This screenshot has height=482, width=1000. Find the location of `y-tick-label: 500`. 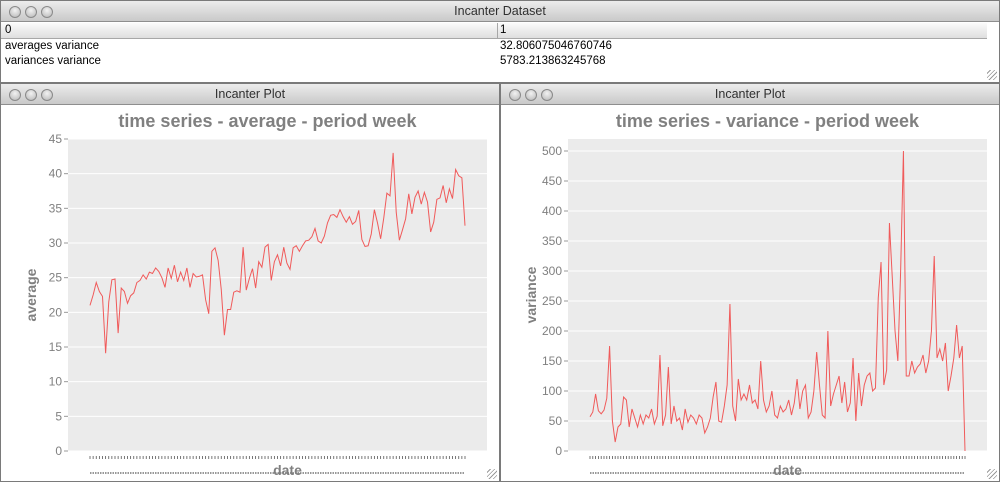

y-tick-label: 500 is located at coordinates (552, 151).